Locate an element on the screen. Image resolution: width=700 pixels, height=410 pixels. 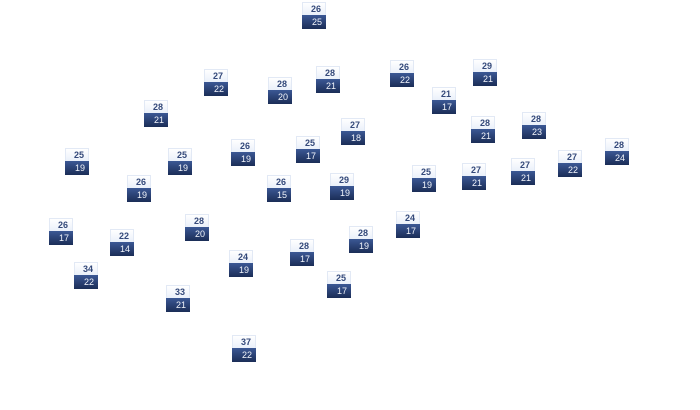
high-temperature: 33 is located at coordinates (178, 291).